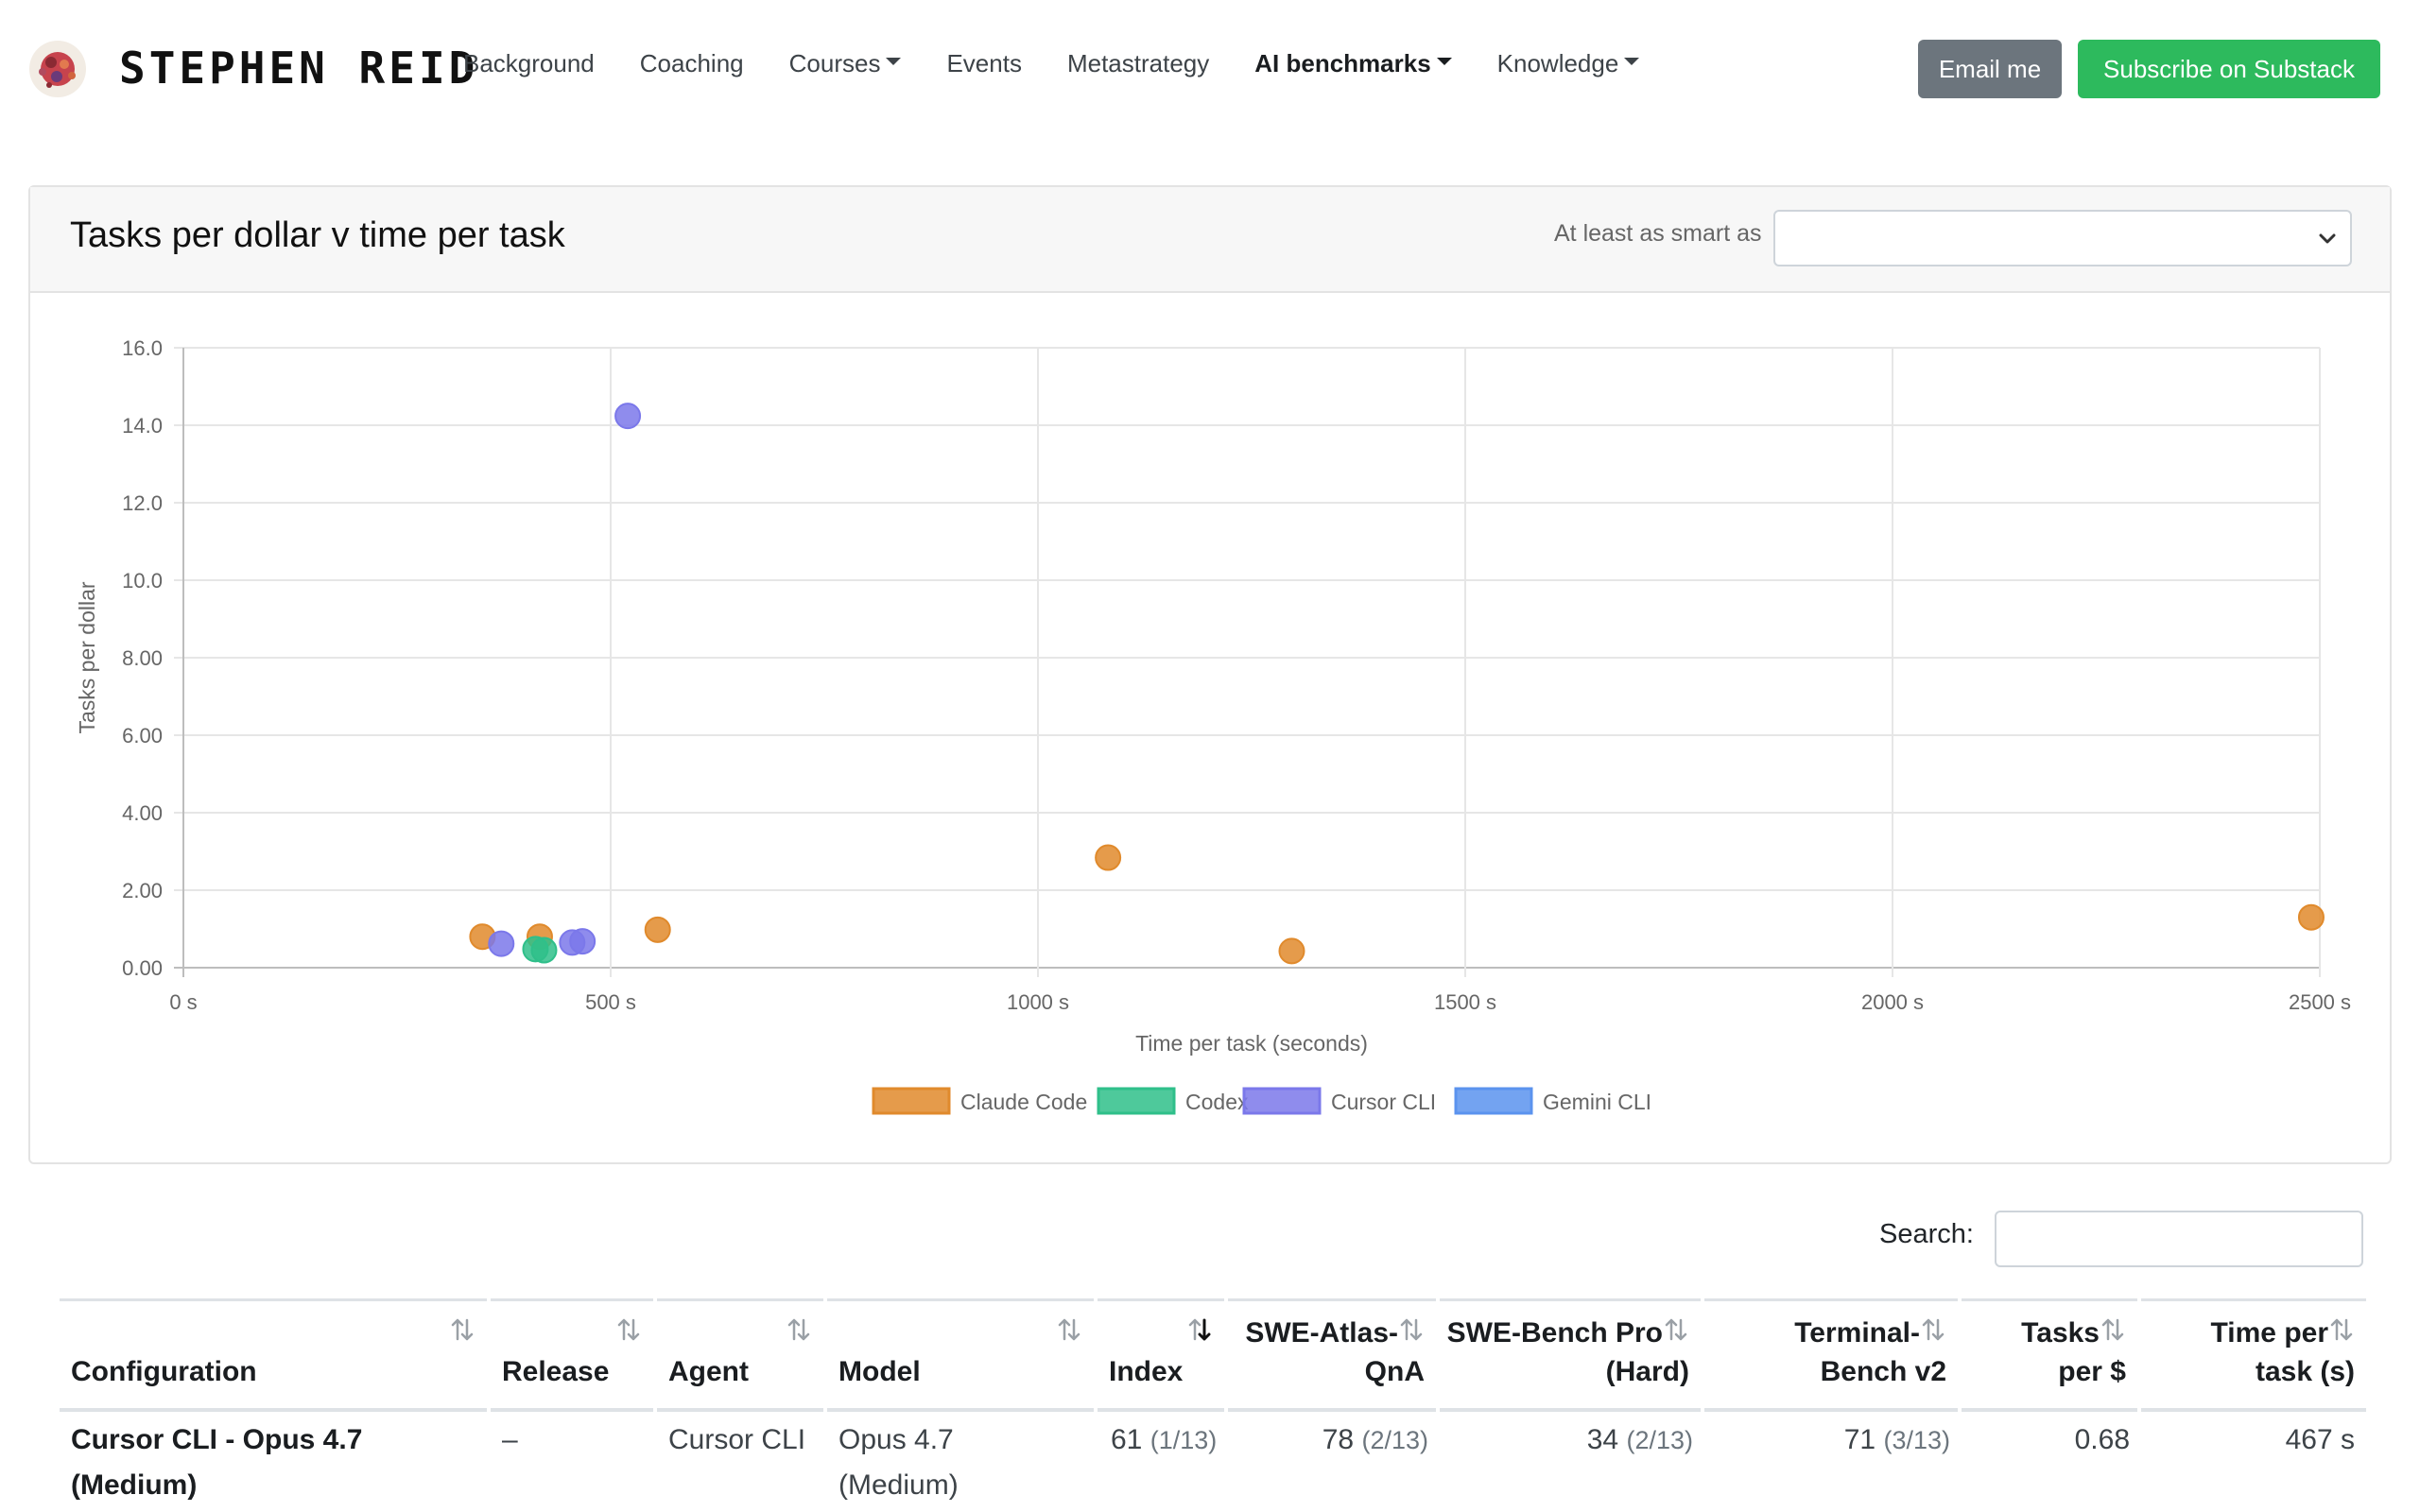 The width and height of the screenshot is (2420, 1512). Describe the element at coordinates (2253, 1355) in the screenshot. I see `col-header-time-per-task: Time per task (s)` at that location.